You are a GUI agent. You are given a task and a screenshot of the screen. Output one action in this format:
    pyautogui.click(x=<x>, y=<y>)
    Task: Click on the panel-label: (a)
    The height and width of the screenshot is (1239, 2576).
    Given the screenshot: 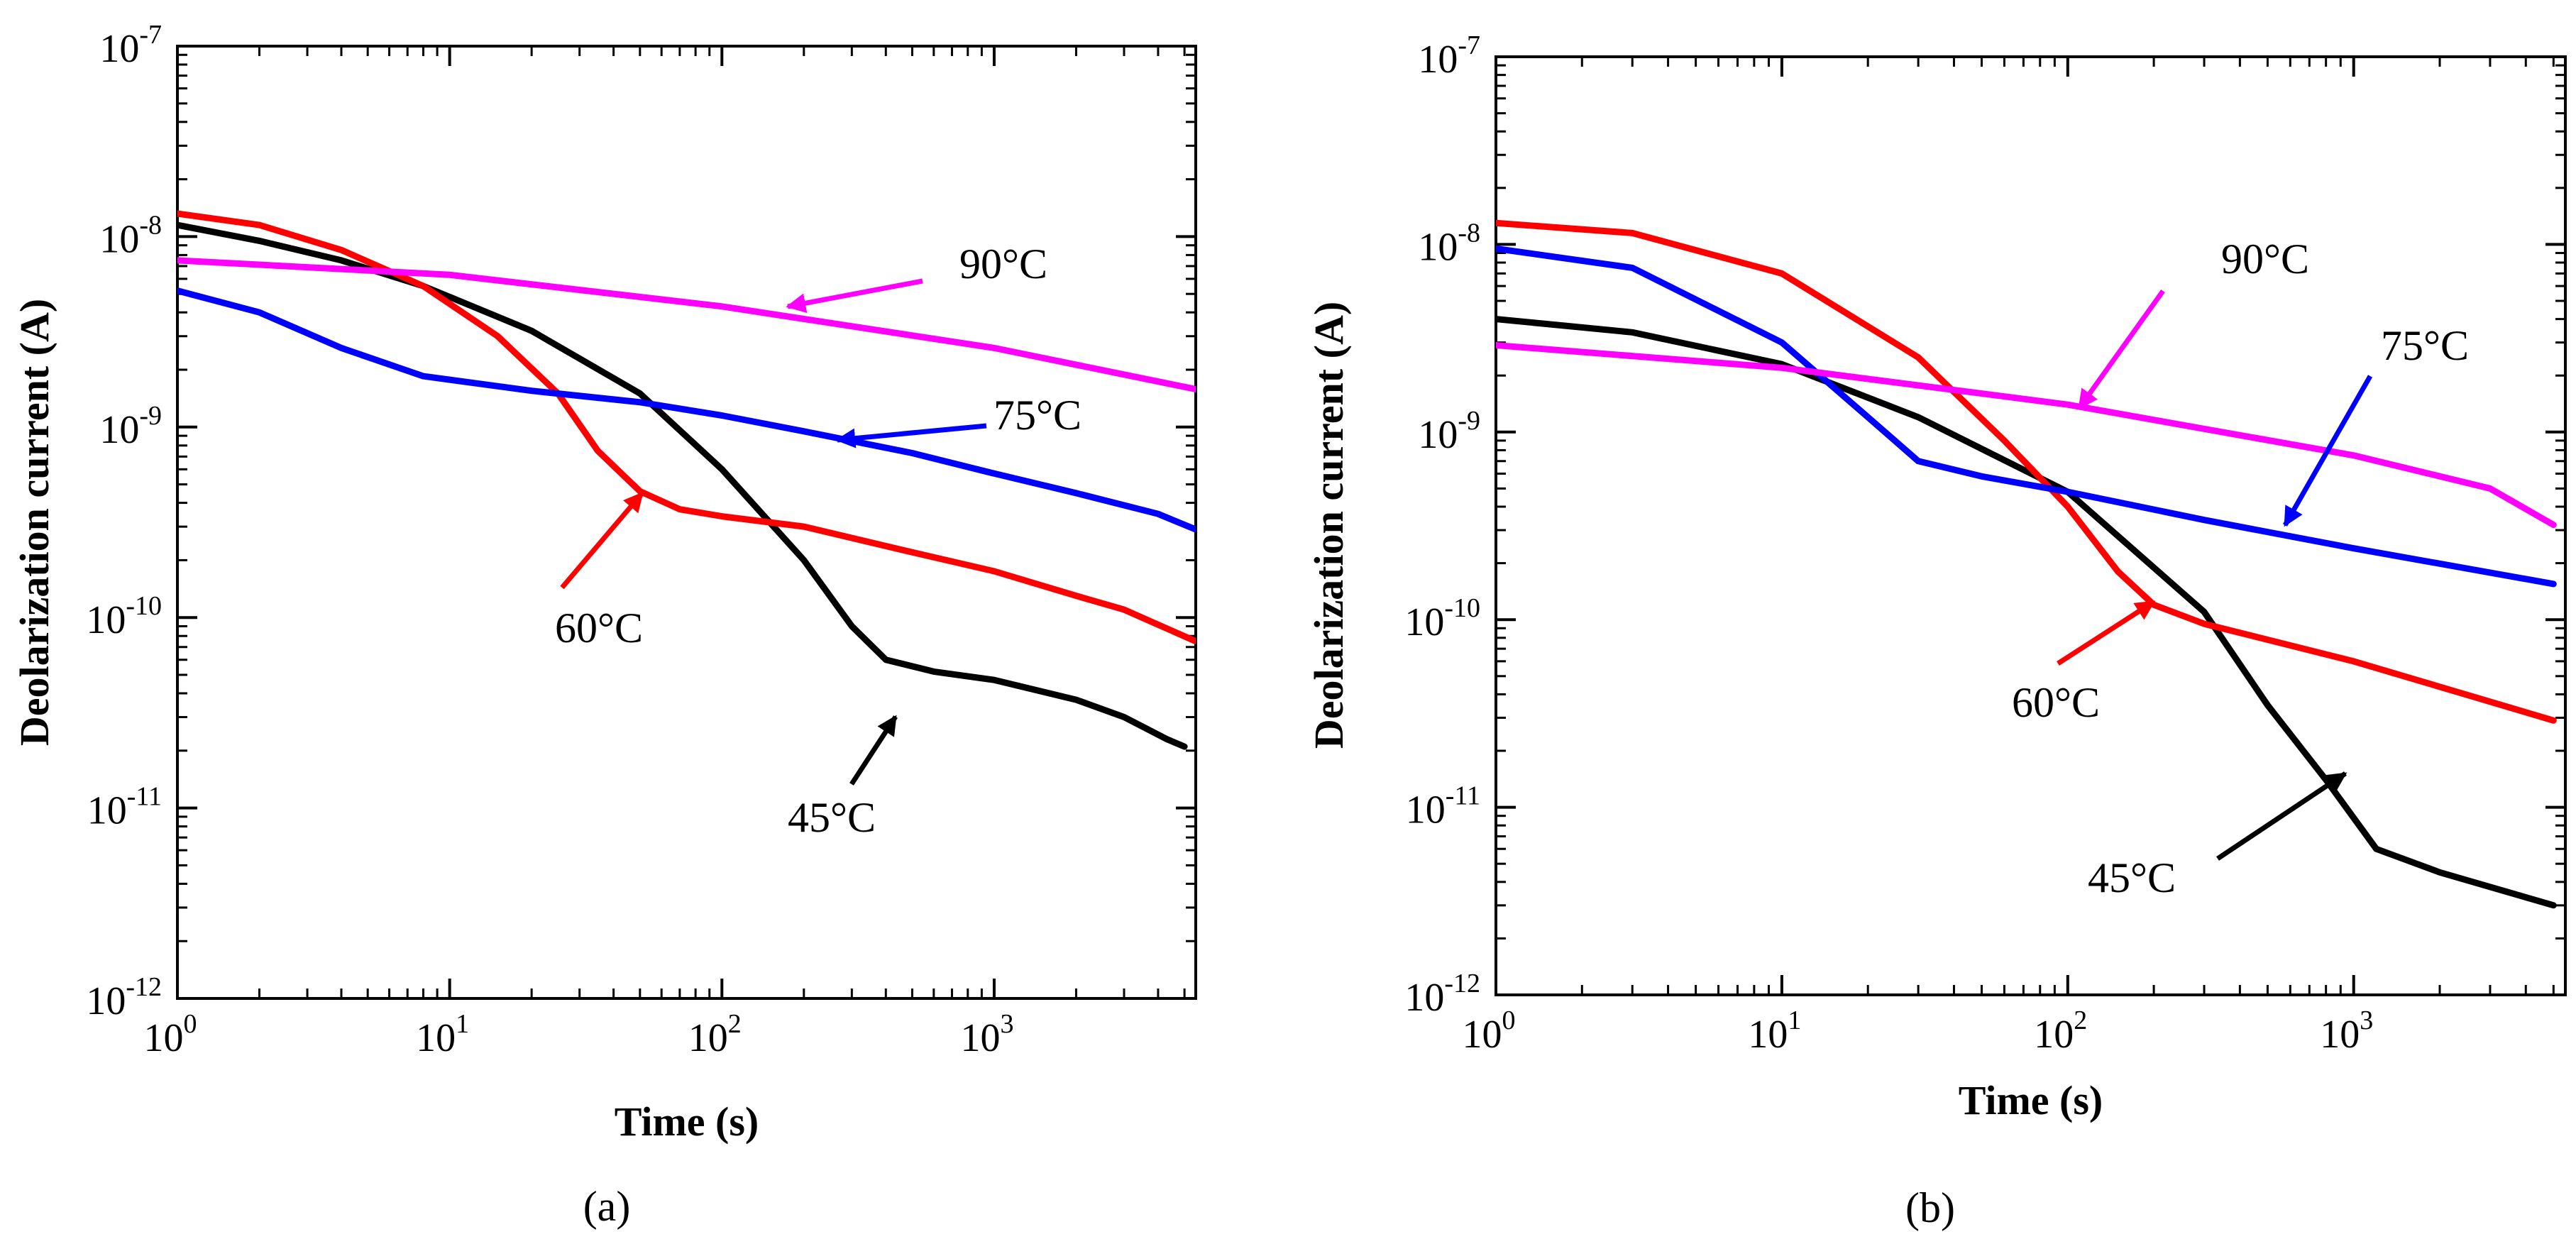 What is the action you would take?
    pyautogui.click(x=607, y=1207)
    